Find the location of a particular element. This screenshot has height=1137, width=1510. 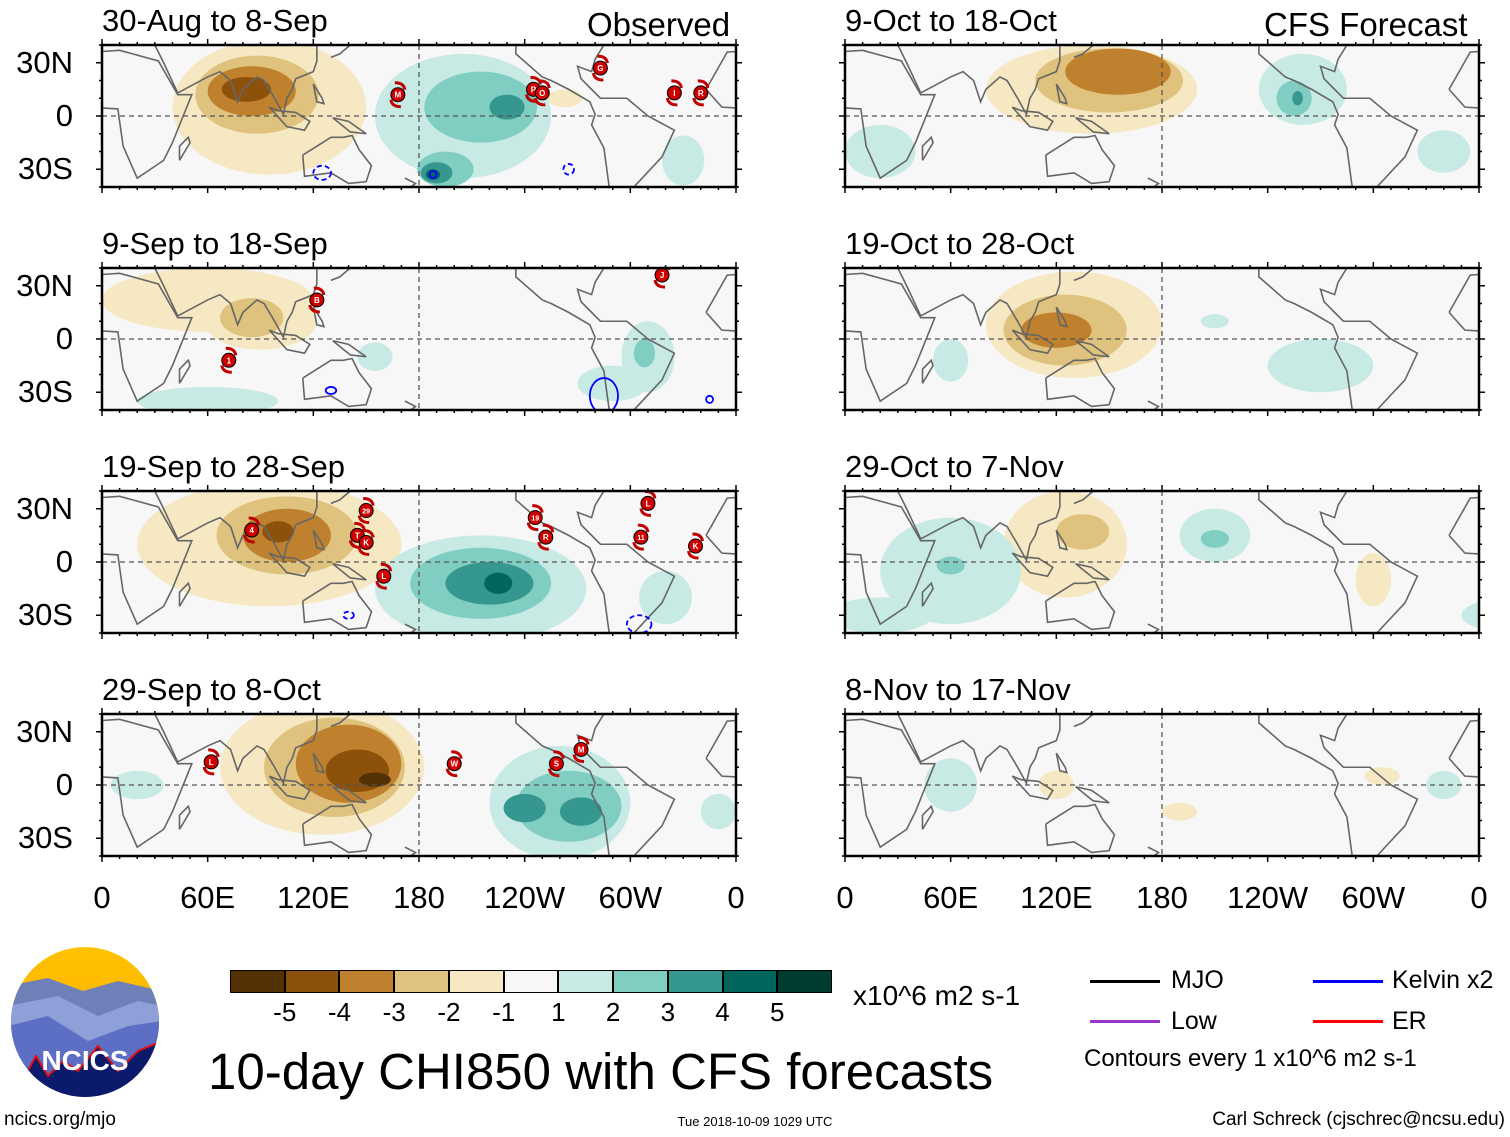

tropical-cyclone-icon: K is located at coordinates (695, 546).